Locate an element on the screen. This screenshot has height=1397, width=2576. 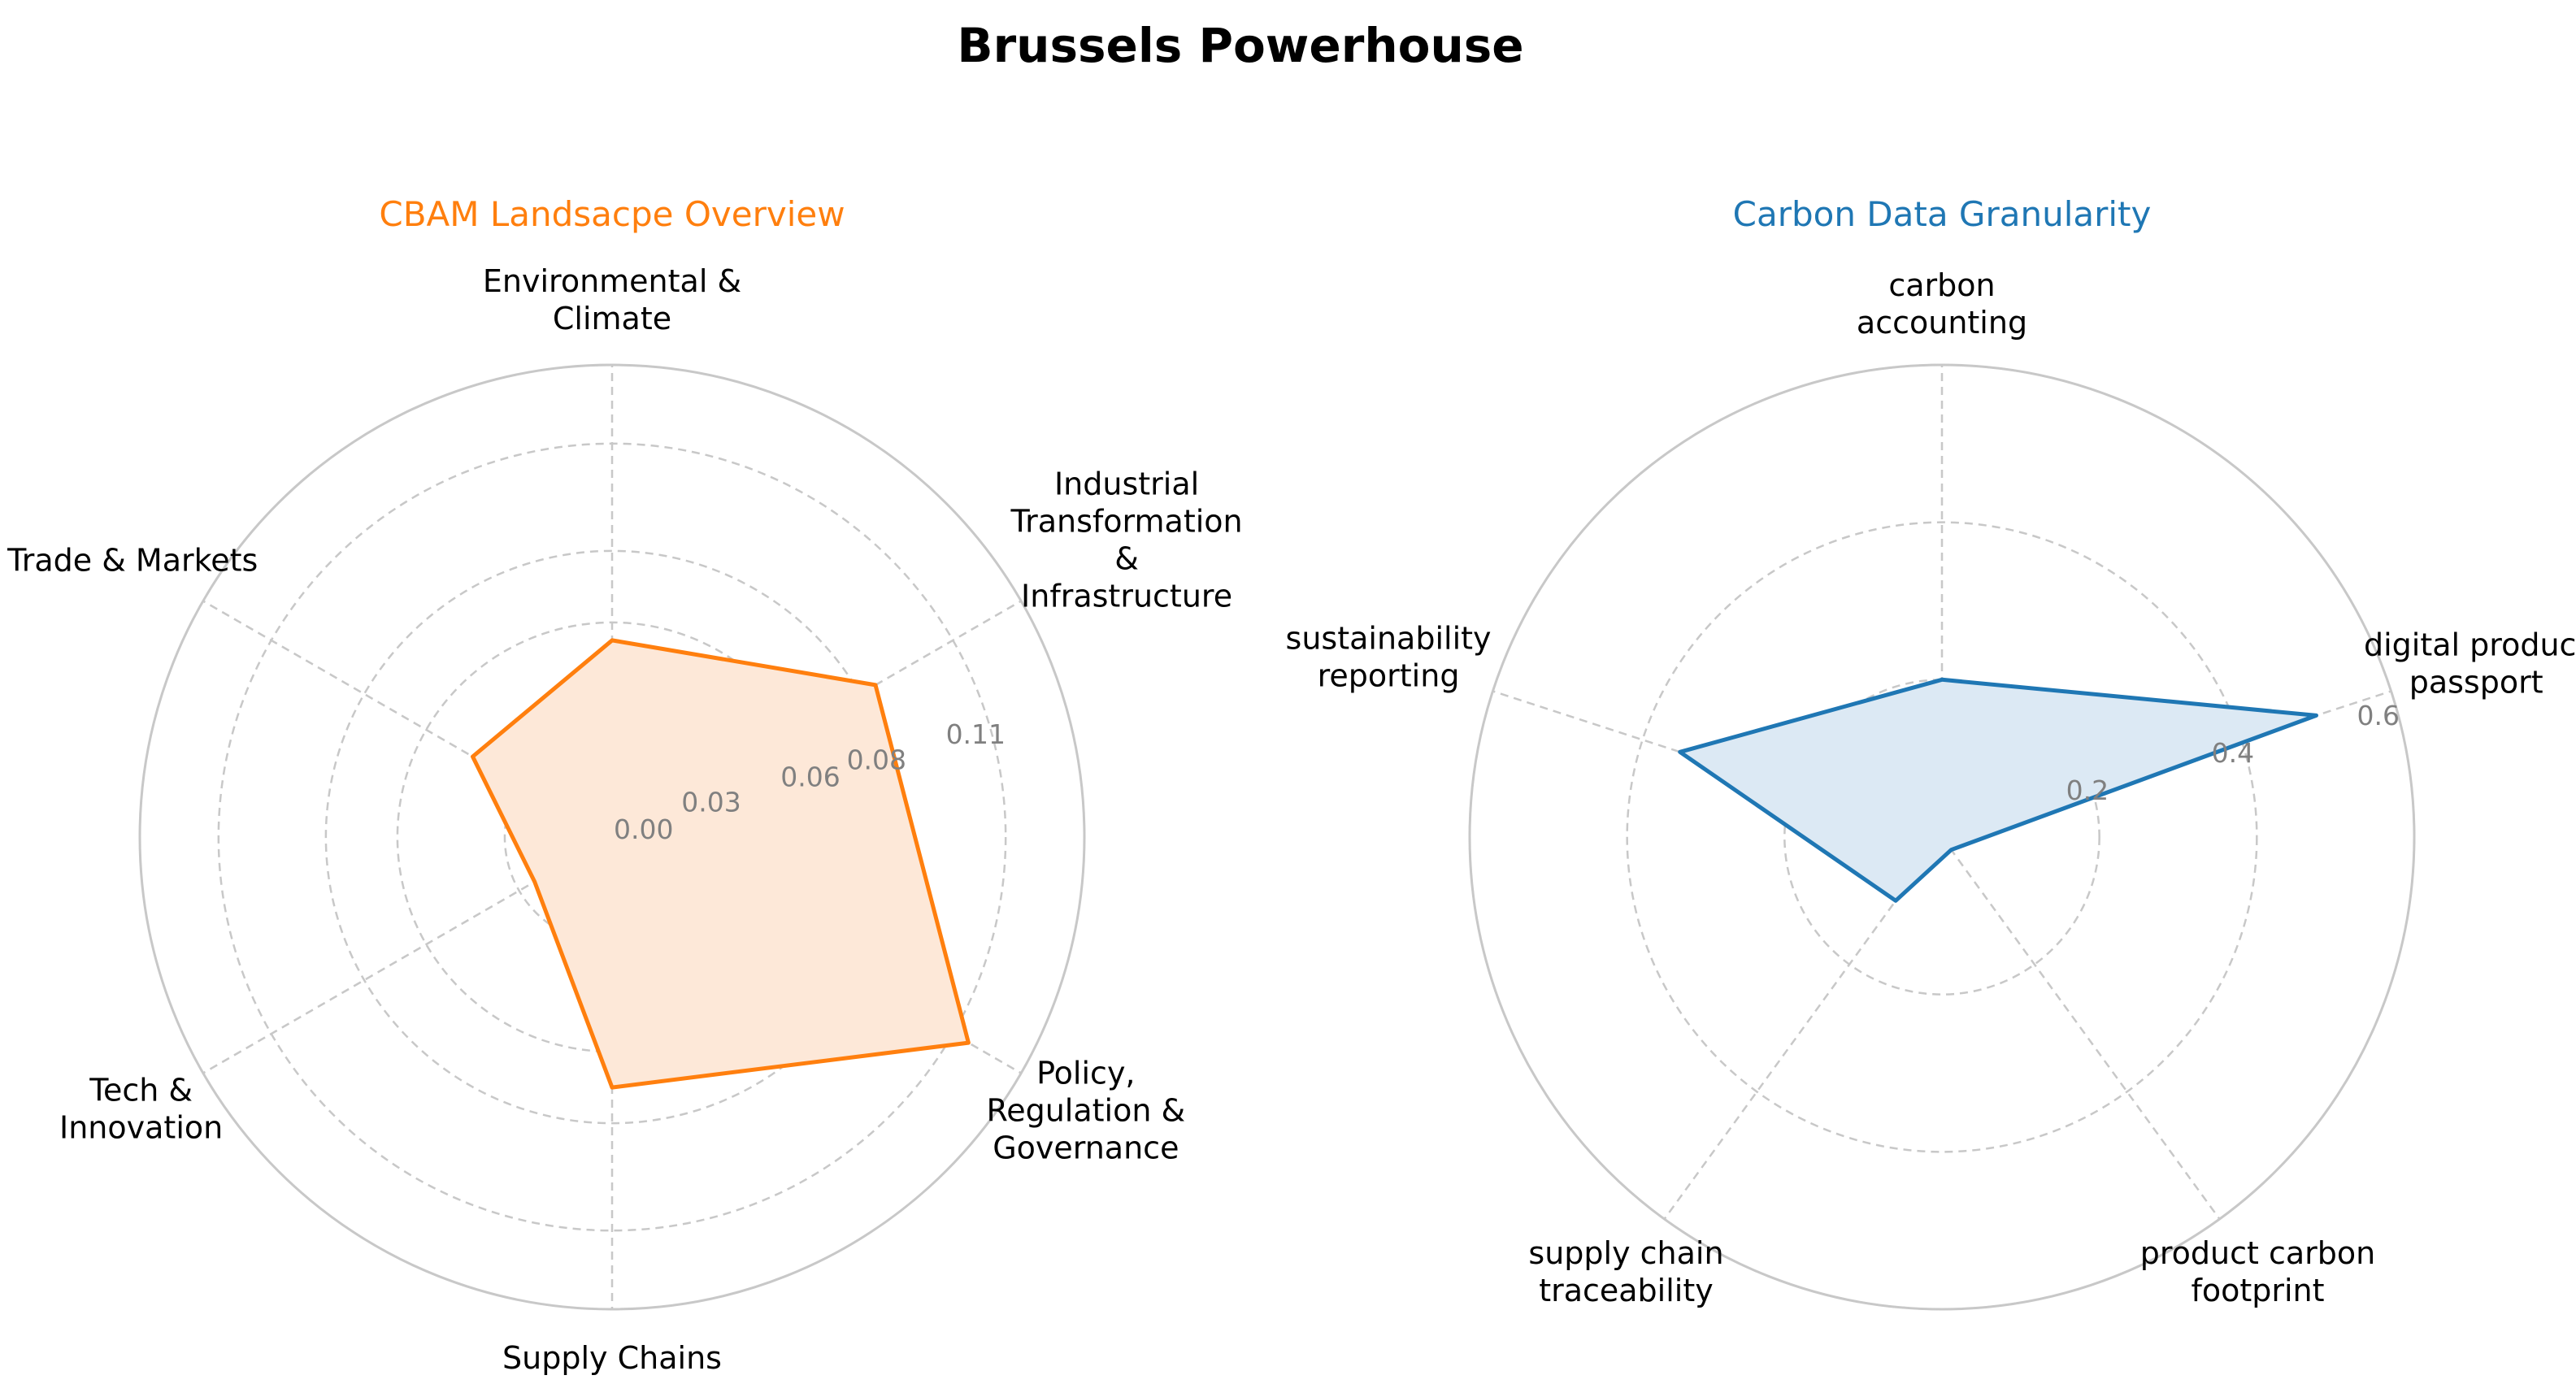
series-line is located at coordinates (1998, 790).